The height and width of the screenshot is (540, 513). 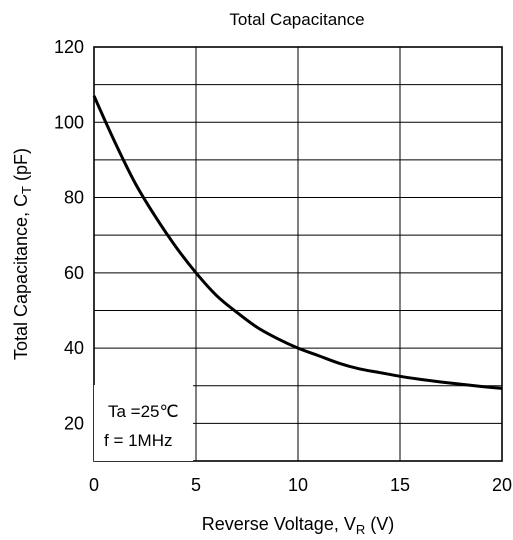 What do you see at coordinates (74, 198) in the screenshot?
I see `y-tick-label: 80` at bounding box center [74, 198].